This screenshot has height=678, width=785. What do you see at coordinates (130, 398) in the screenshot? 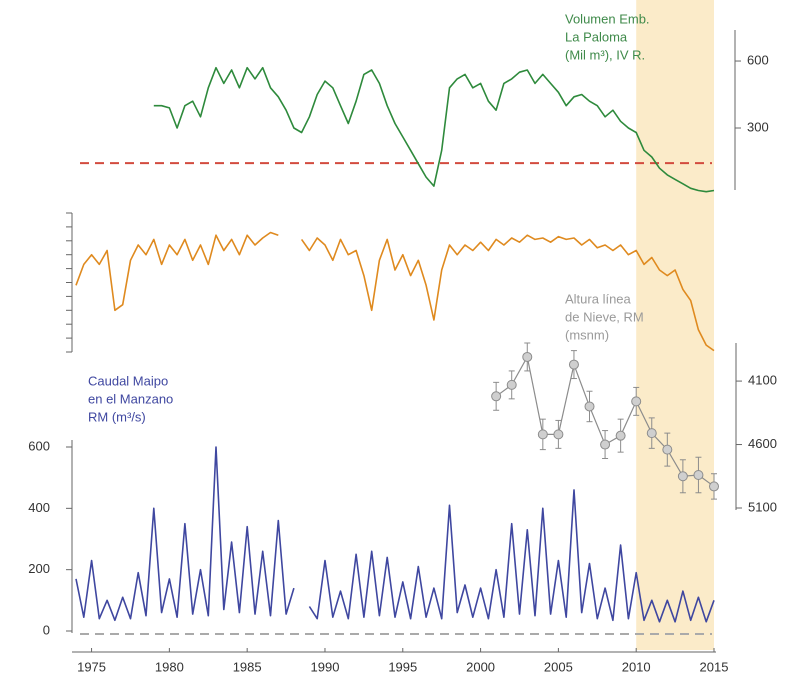
I see `panel-title: en el Manzano` at bounding box center [130, 398].